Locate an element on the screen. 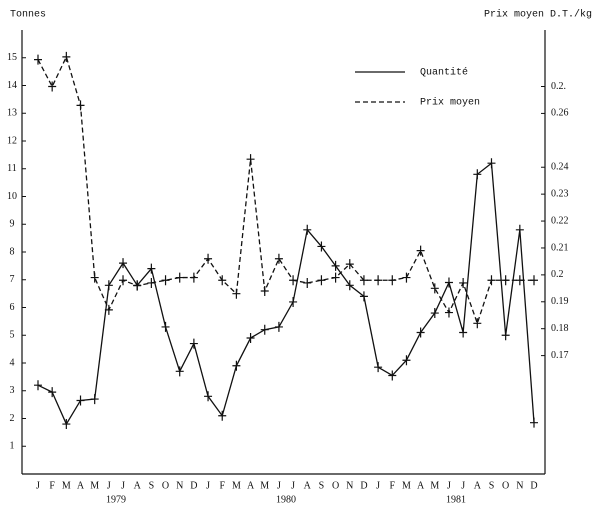 The width and height of the screenshot is (600, 512). year-label: 1980 is located at coordinates (286, 499).